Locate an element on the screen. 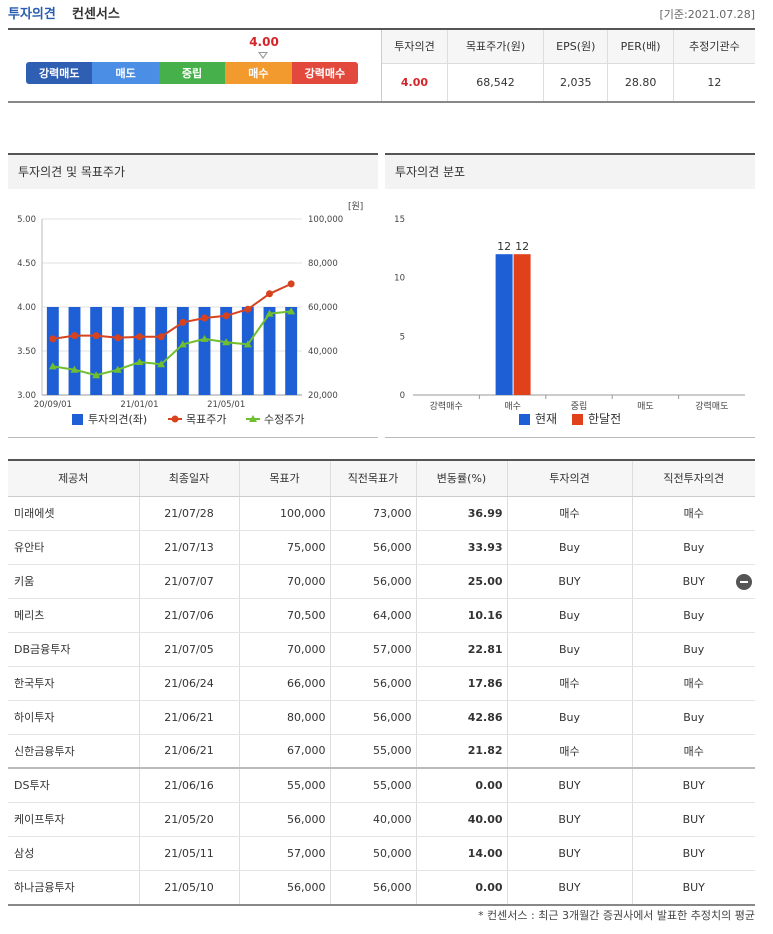 This screenshot has width=773, height=934. table-cell: 17.86 is located at coordinates (462, 683).